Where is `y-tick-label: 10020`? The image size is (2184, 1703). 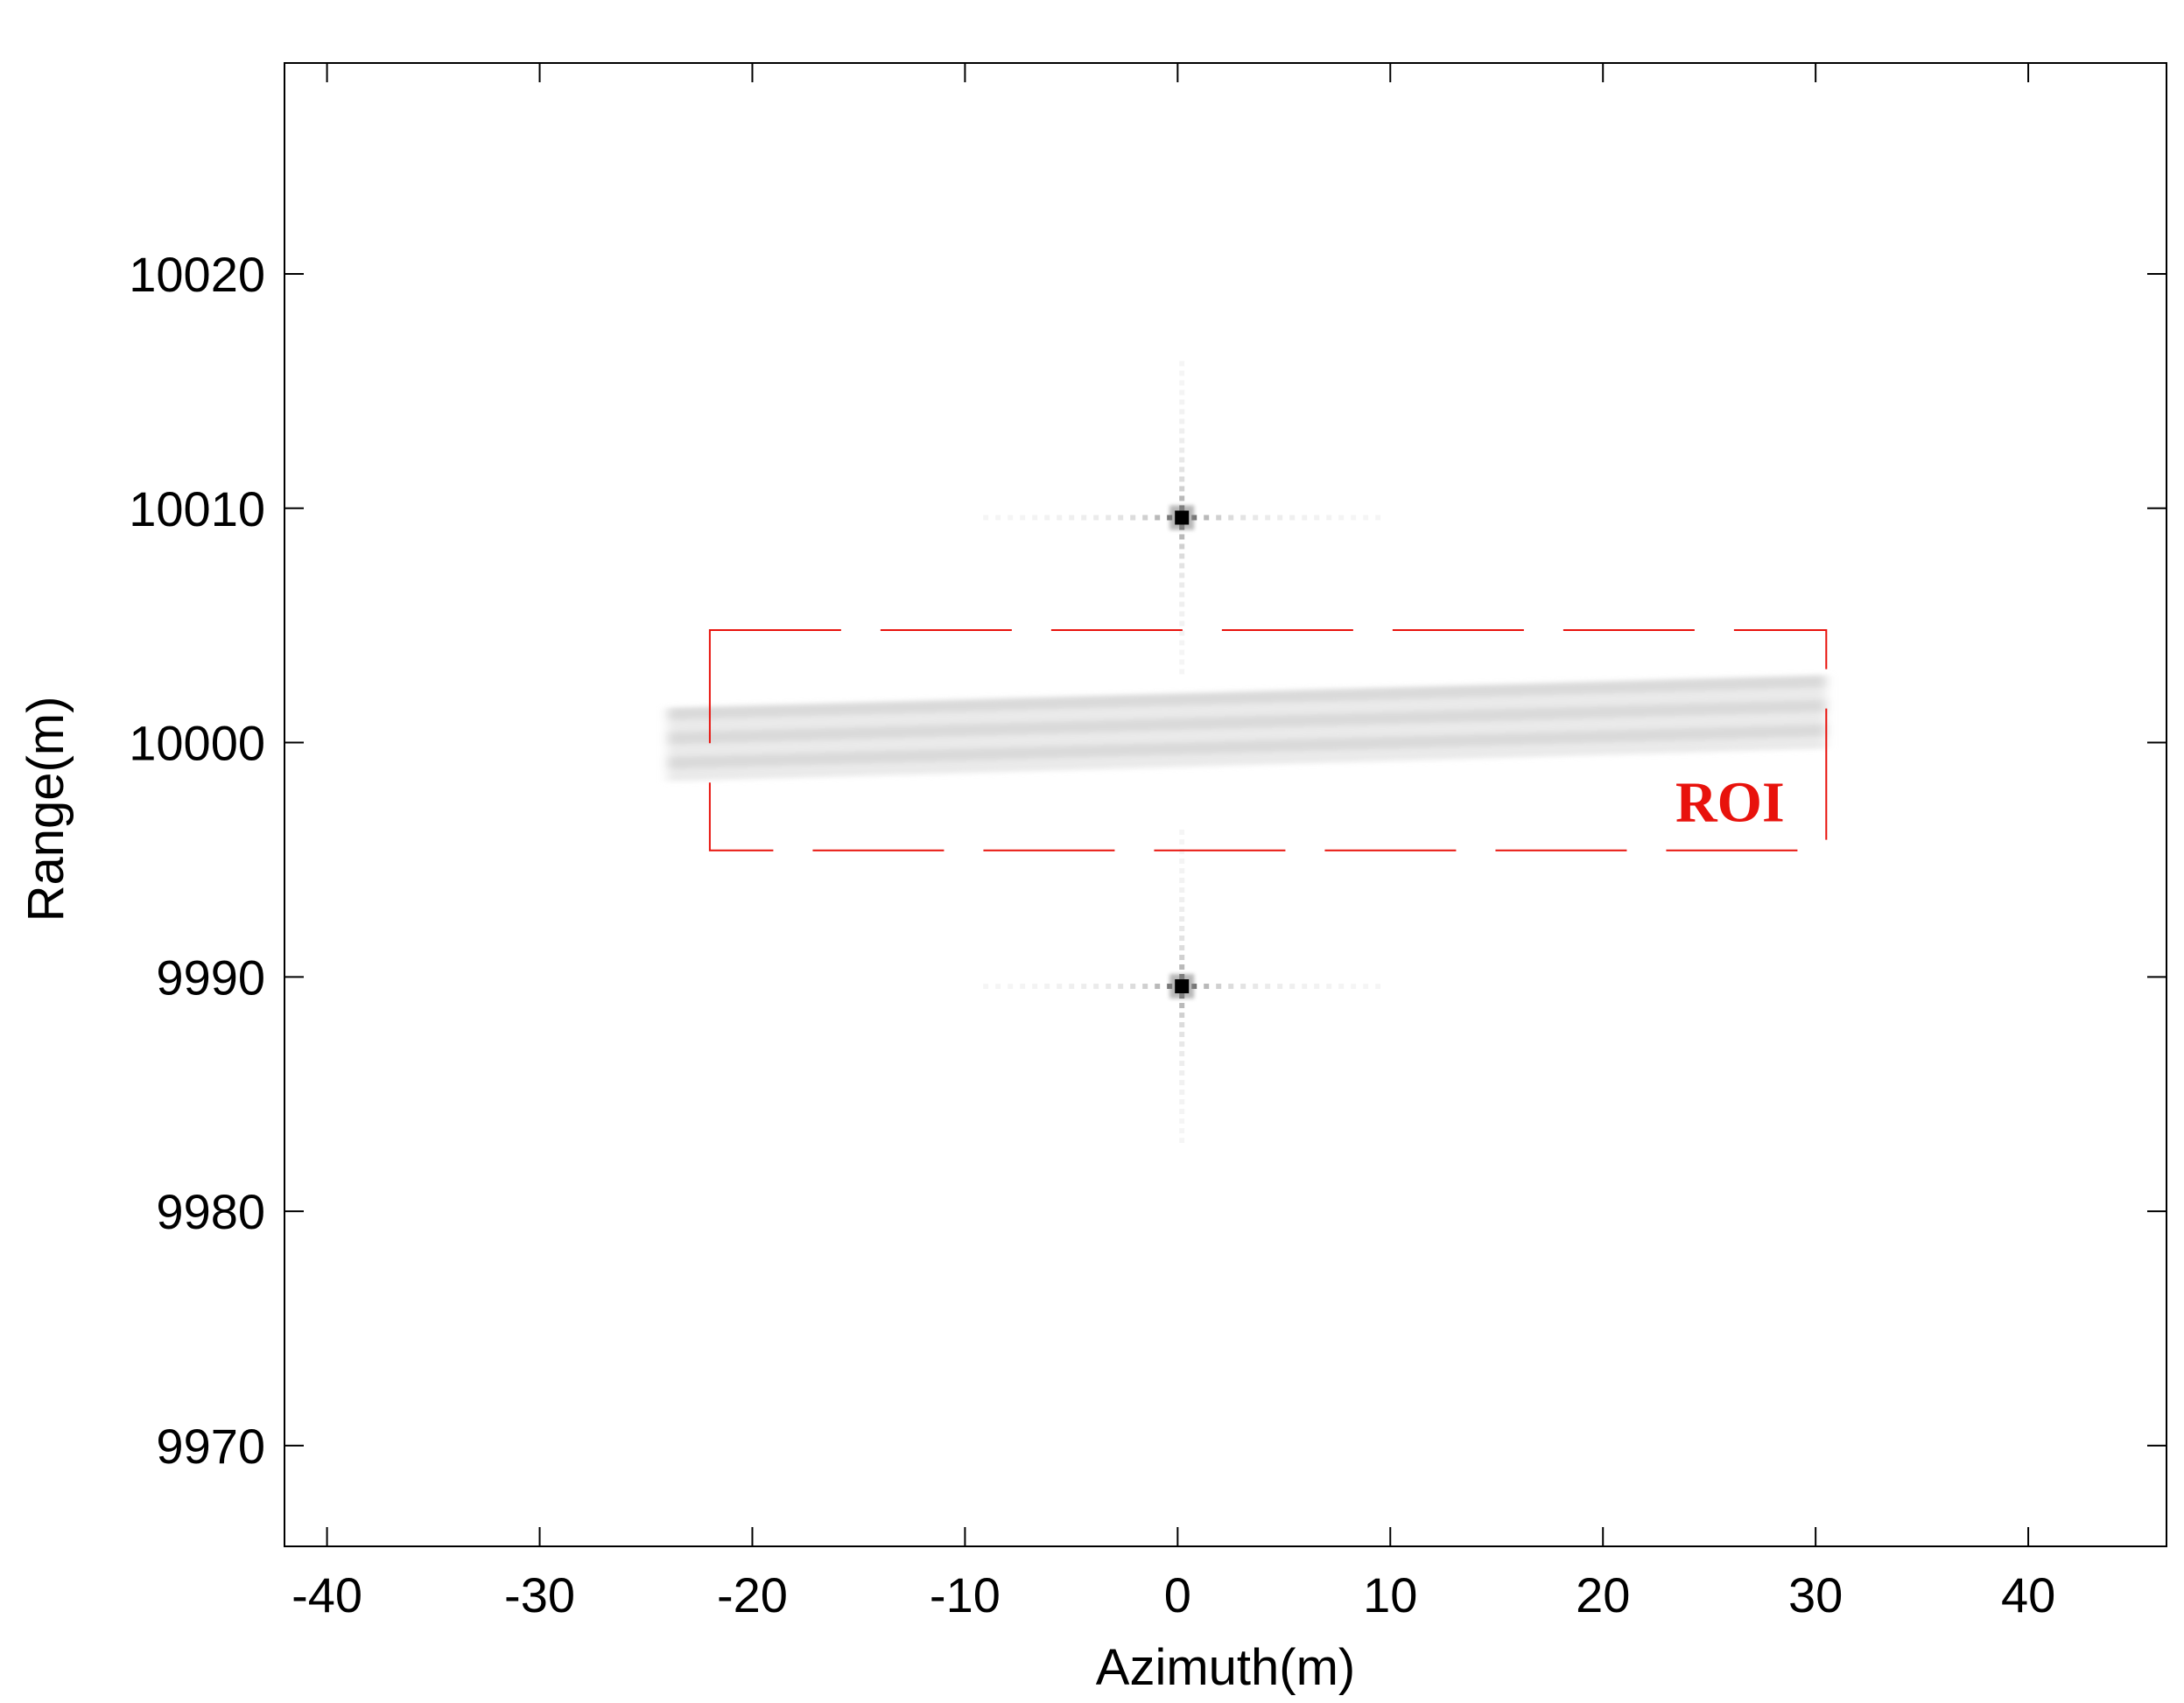 y-tick-label: 10020 is located at coordinates (197, 274).